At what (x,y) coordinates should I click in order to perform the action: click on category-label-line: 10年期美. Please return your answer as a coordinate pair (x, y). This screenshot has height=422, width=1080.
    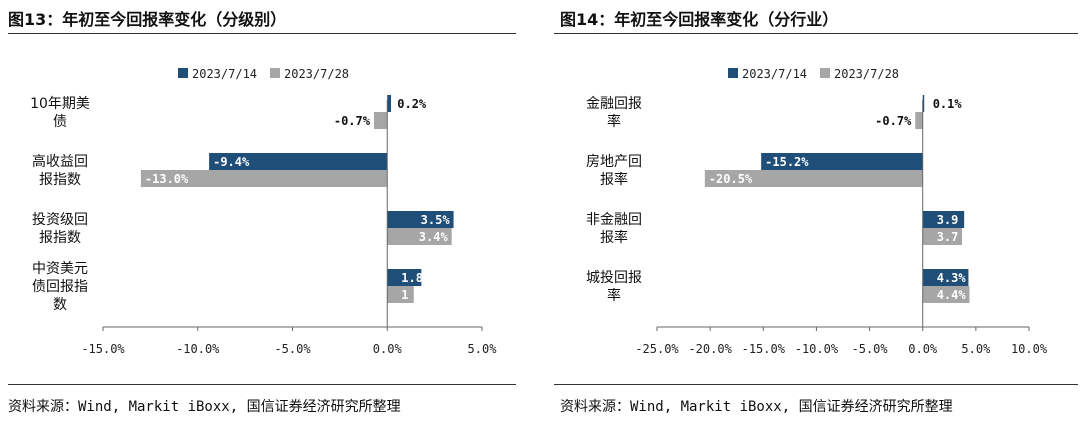
    Looking at the image, I should click on (60, 104).